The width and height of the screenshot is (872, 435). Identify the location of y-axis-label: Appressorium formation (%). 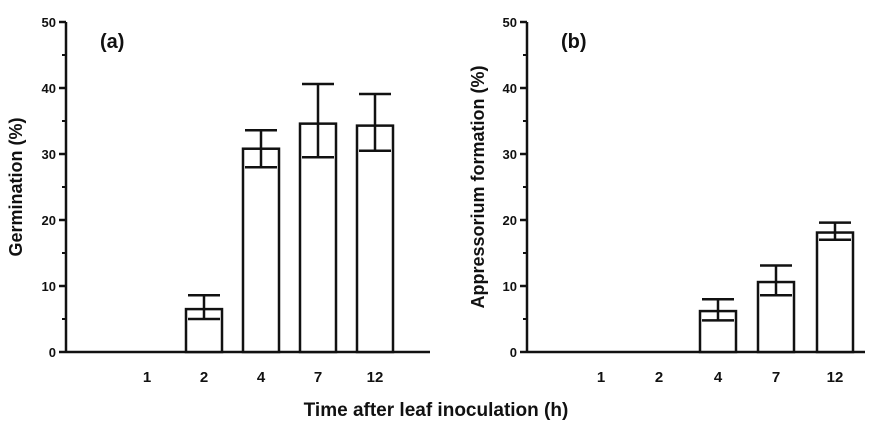
(478, 186).